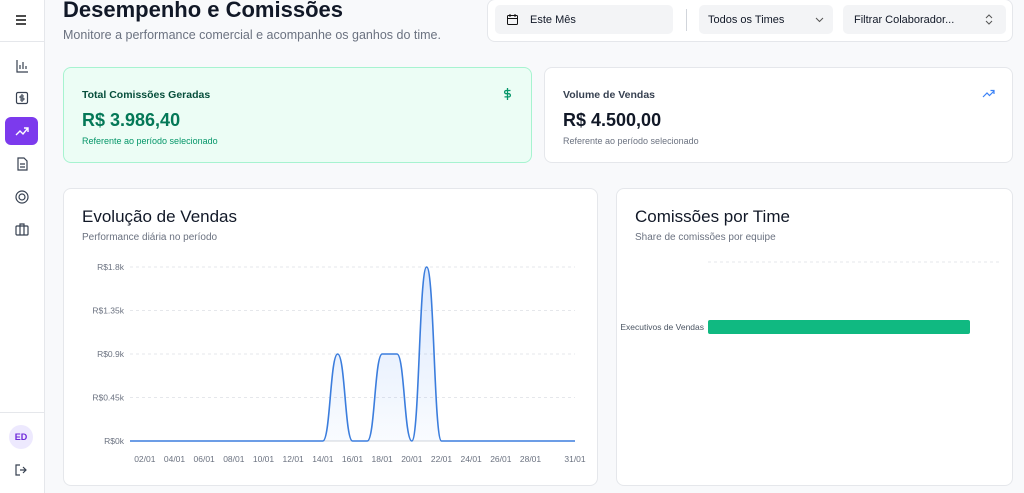  I want to click on x-tick-label: 04/01, so click(175, 459).